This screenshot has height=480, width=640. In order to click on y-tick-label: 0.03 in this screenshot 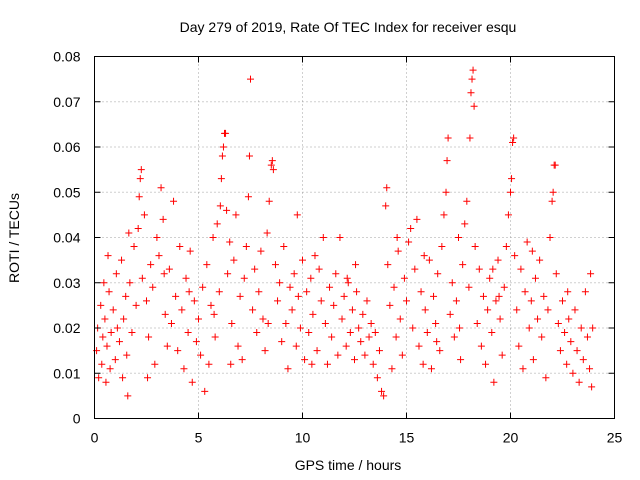, I will do `click(66, 283)`.